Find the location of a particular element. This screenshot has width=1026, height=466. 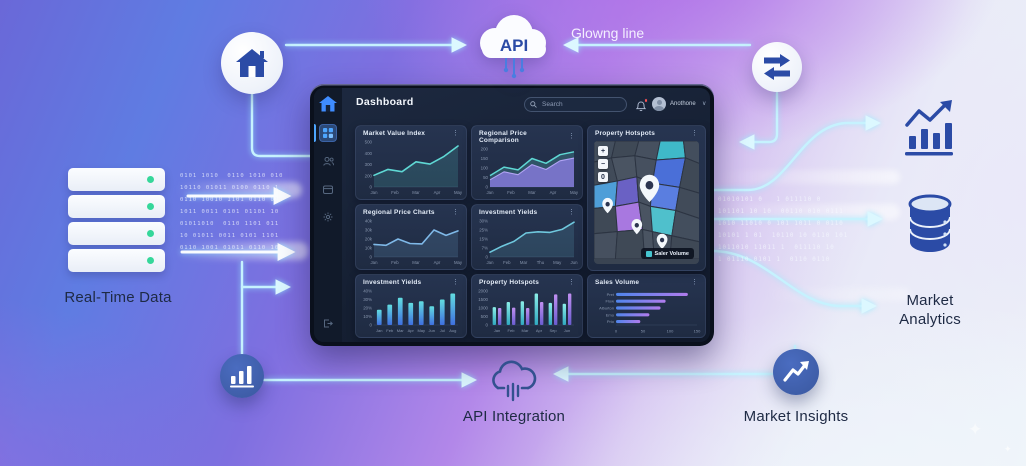

card-chart: 30% 25% 15% 7% 0 Jan Feb Mar Thu May Jun is located at coordinates (527, 242).